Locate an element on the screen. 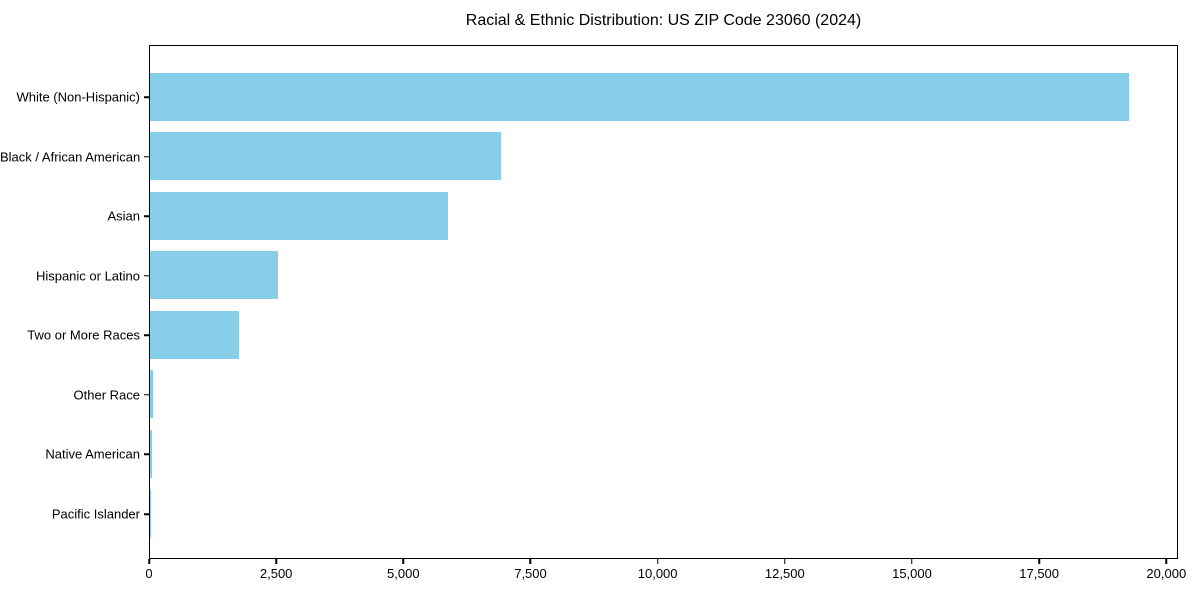  bar-native-american is located at coordinates (151, 453).